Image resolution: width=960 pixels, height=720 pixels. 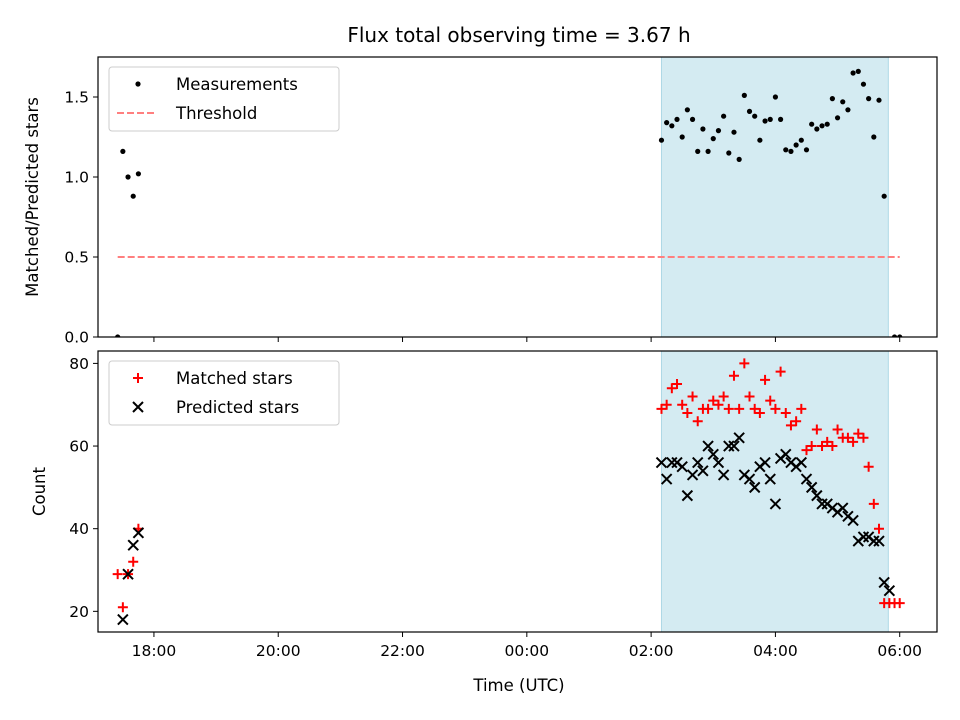 I want to click on x-tick-label: 02:00, so click(x=651, y=651).